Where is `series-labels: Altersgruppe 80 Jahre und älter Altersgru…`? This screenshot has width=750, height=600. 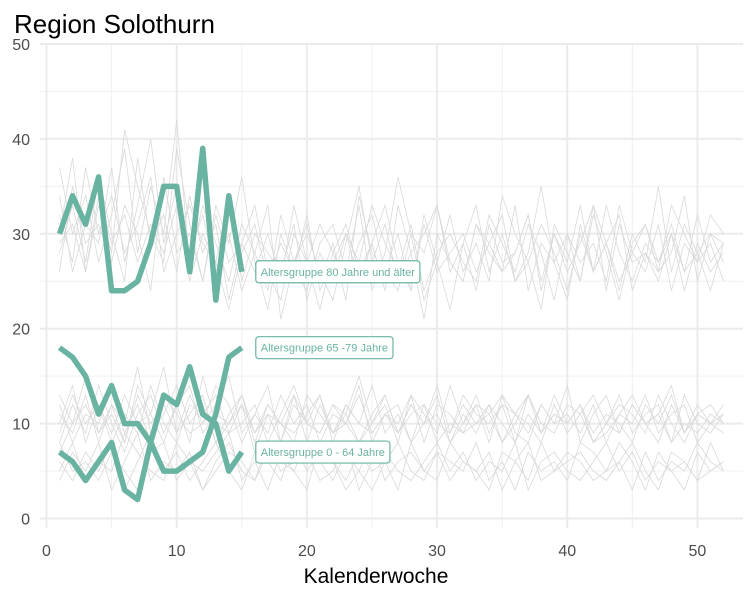
series-labels: Altersgruppe 80 Jahre und älter Altersgru… is located at coordinates (338, 362).